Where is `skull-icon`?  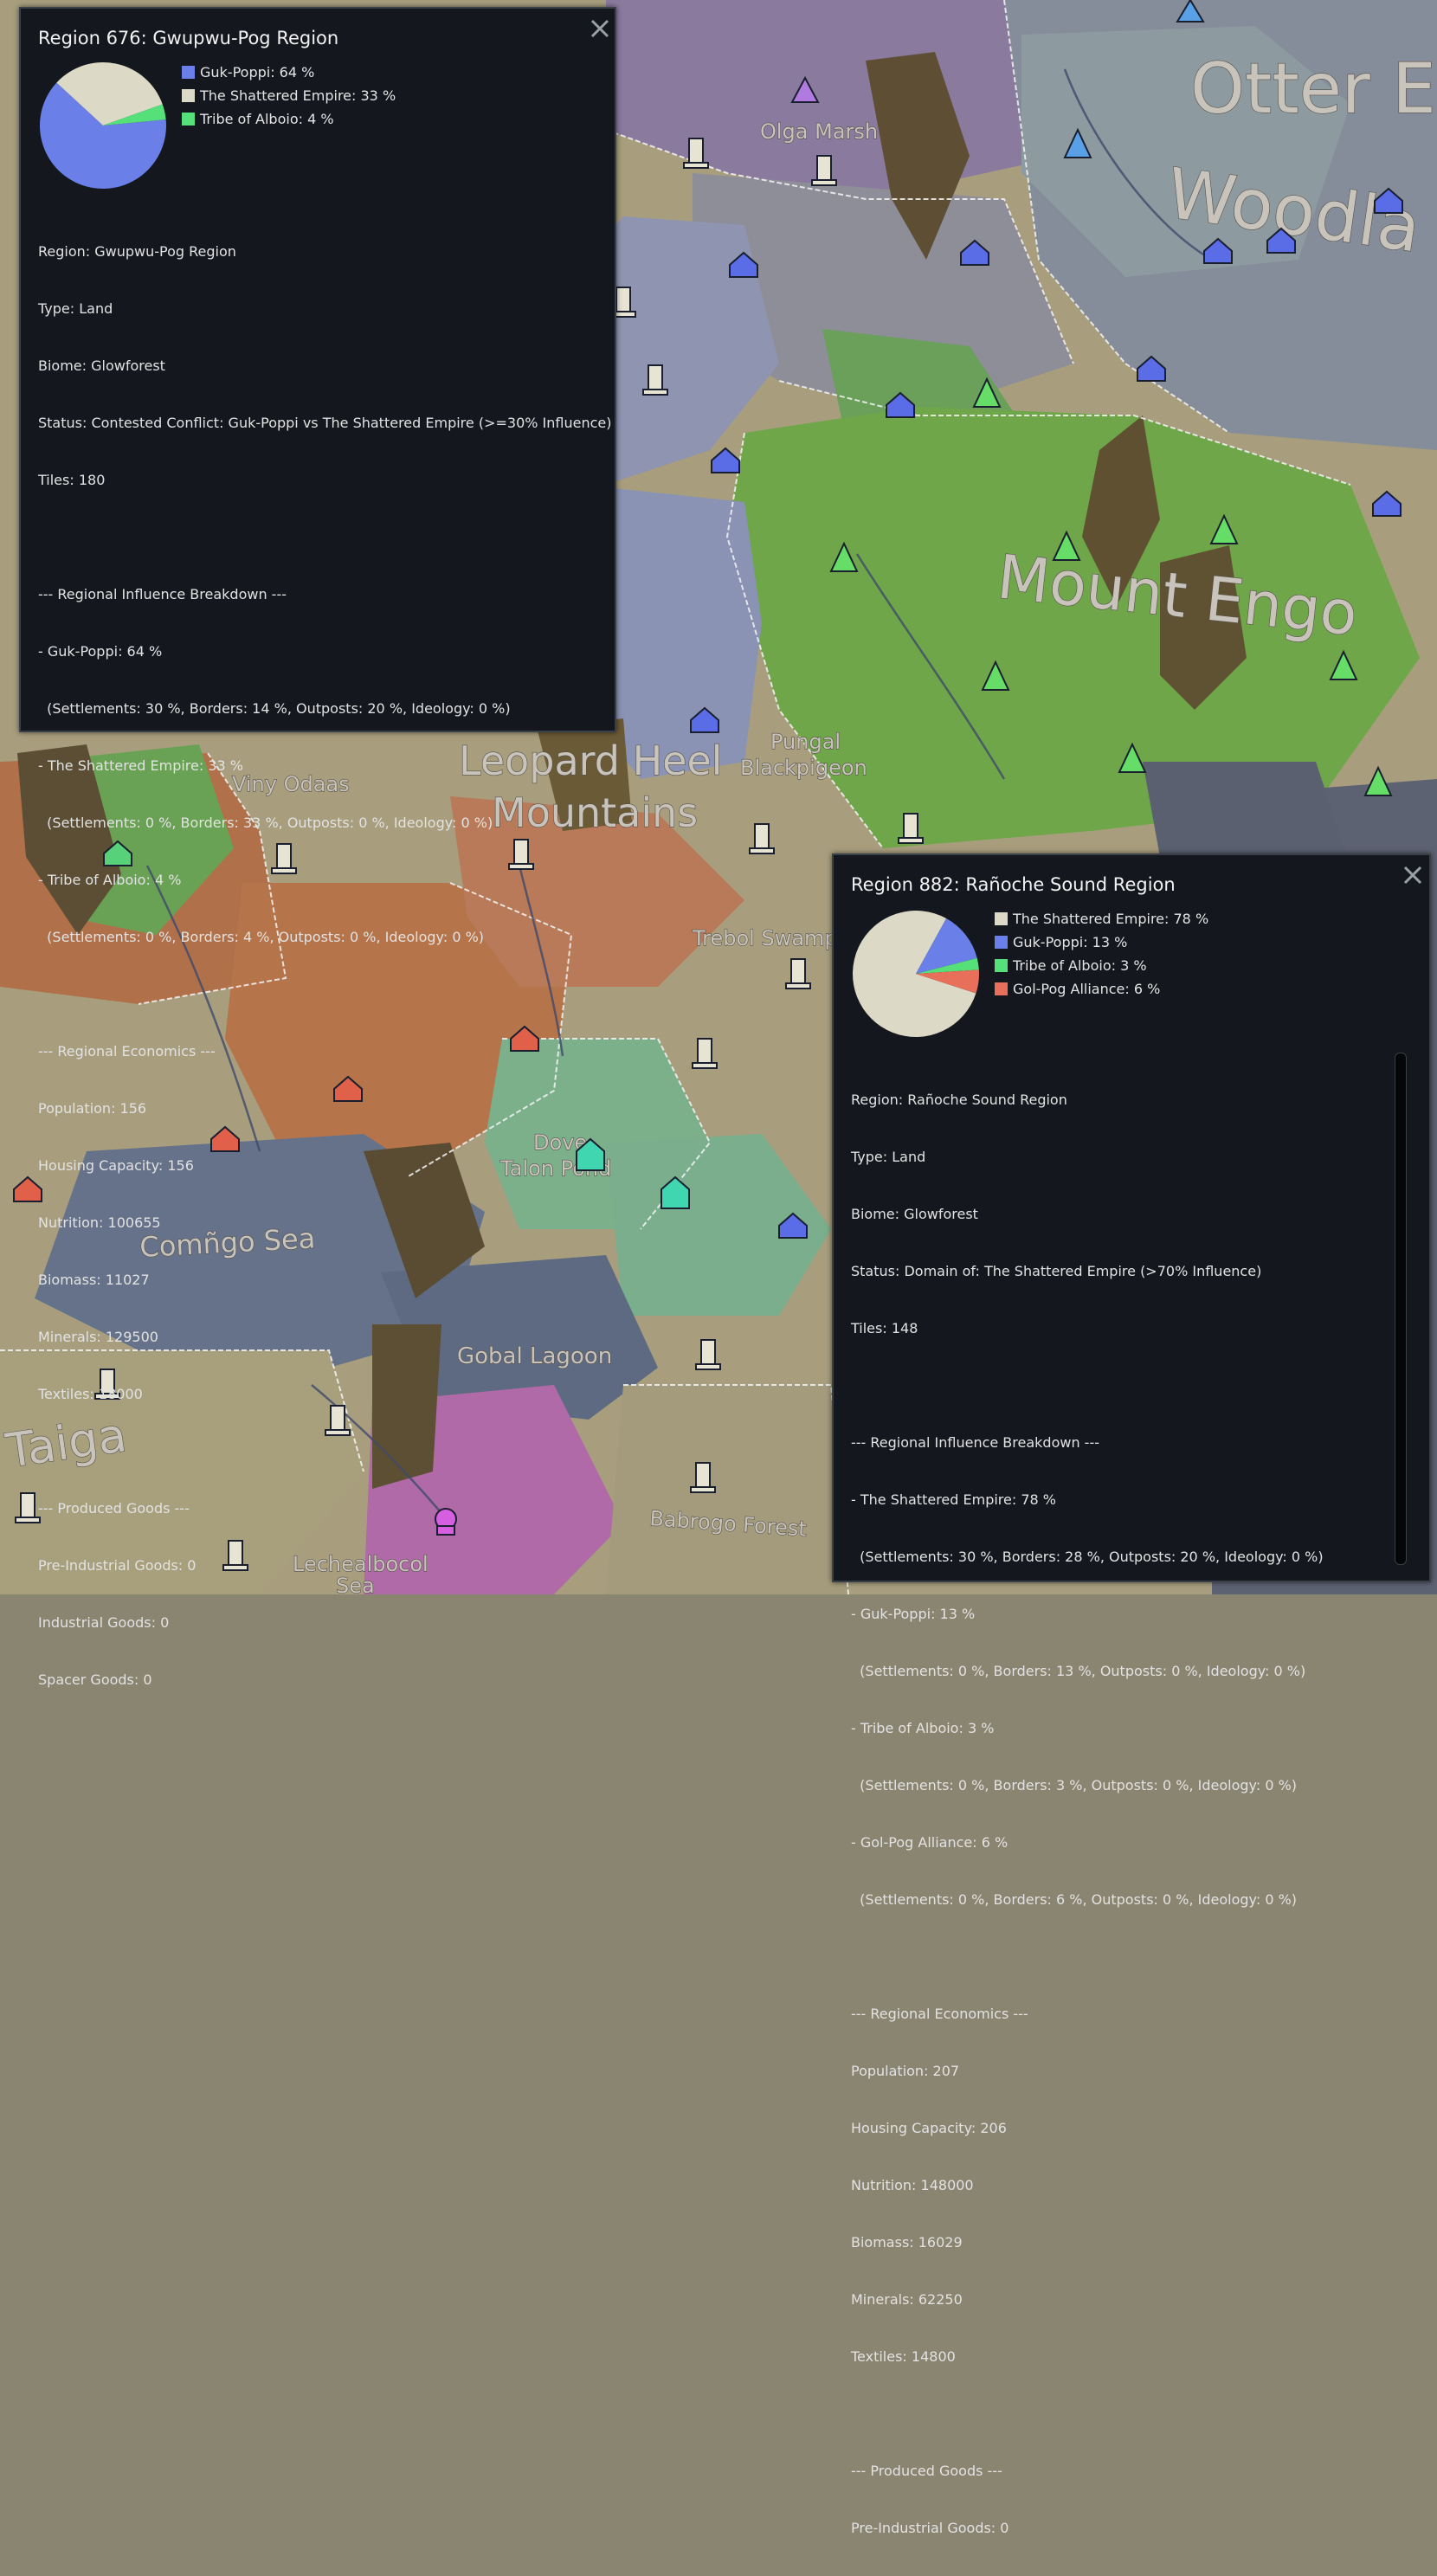
skull-icon is located at coordinates (446, 1522).